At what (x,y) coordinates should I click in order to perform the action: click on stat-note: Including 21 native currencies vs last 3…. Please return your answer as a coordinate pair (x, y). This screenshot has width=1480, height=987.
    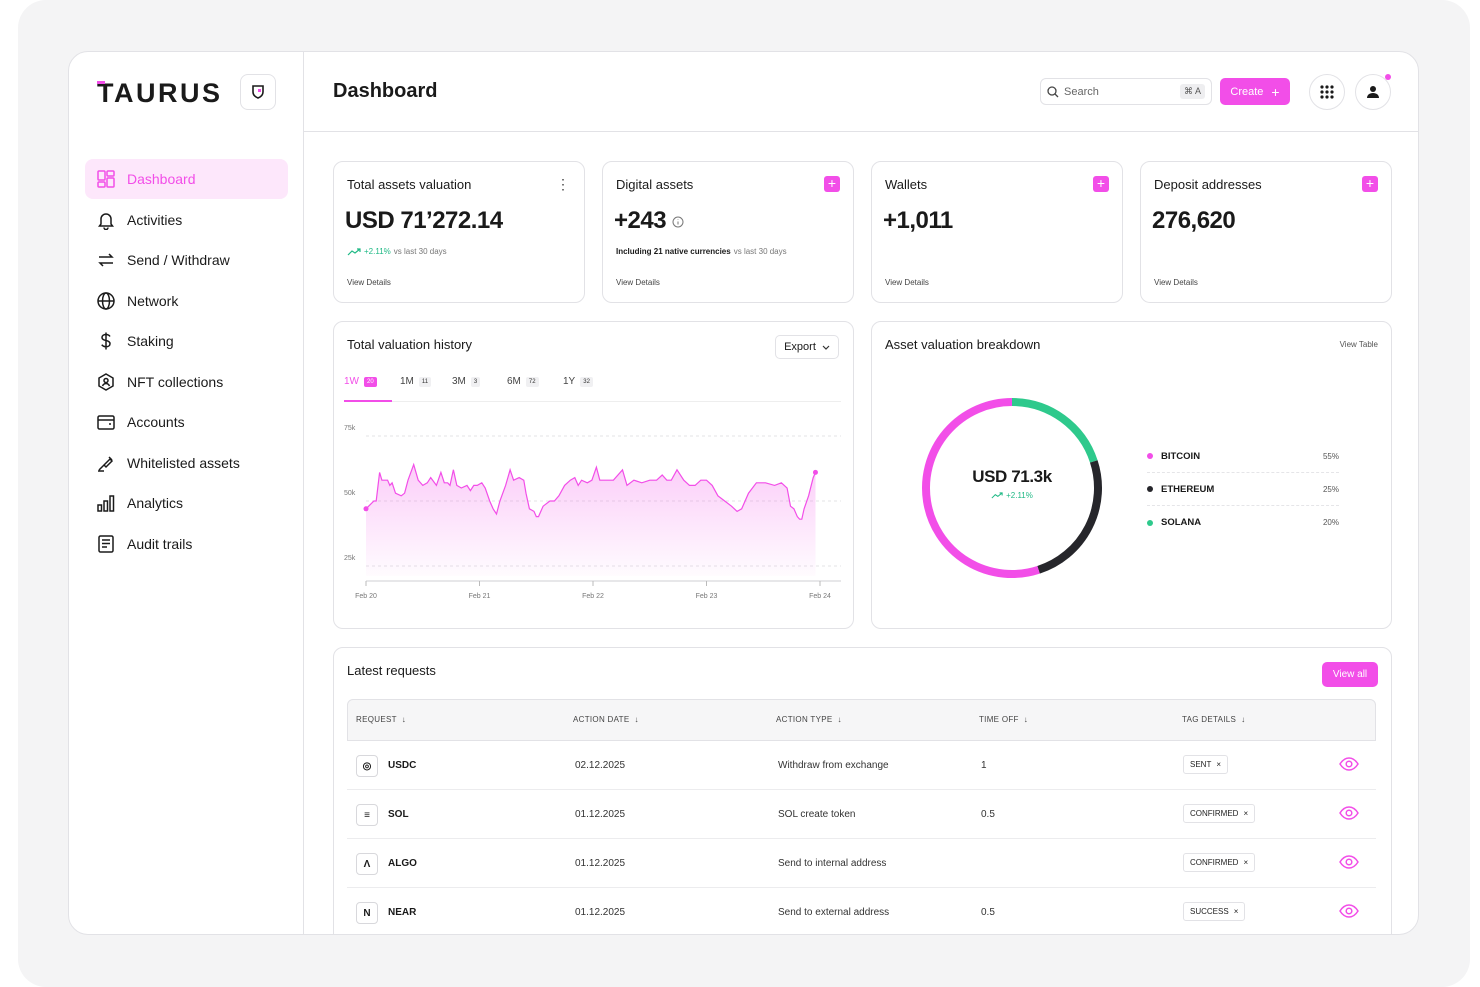
    Looking at the image, I should click on (701, 251).